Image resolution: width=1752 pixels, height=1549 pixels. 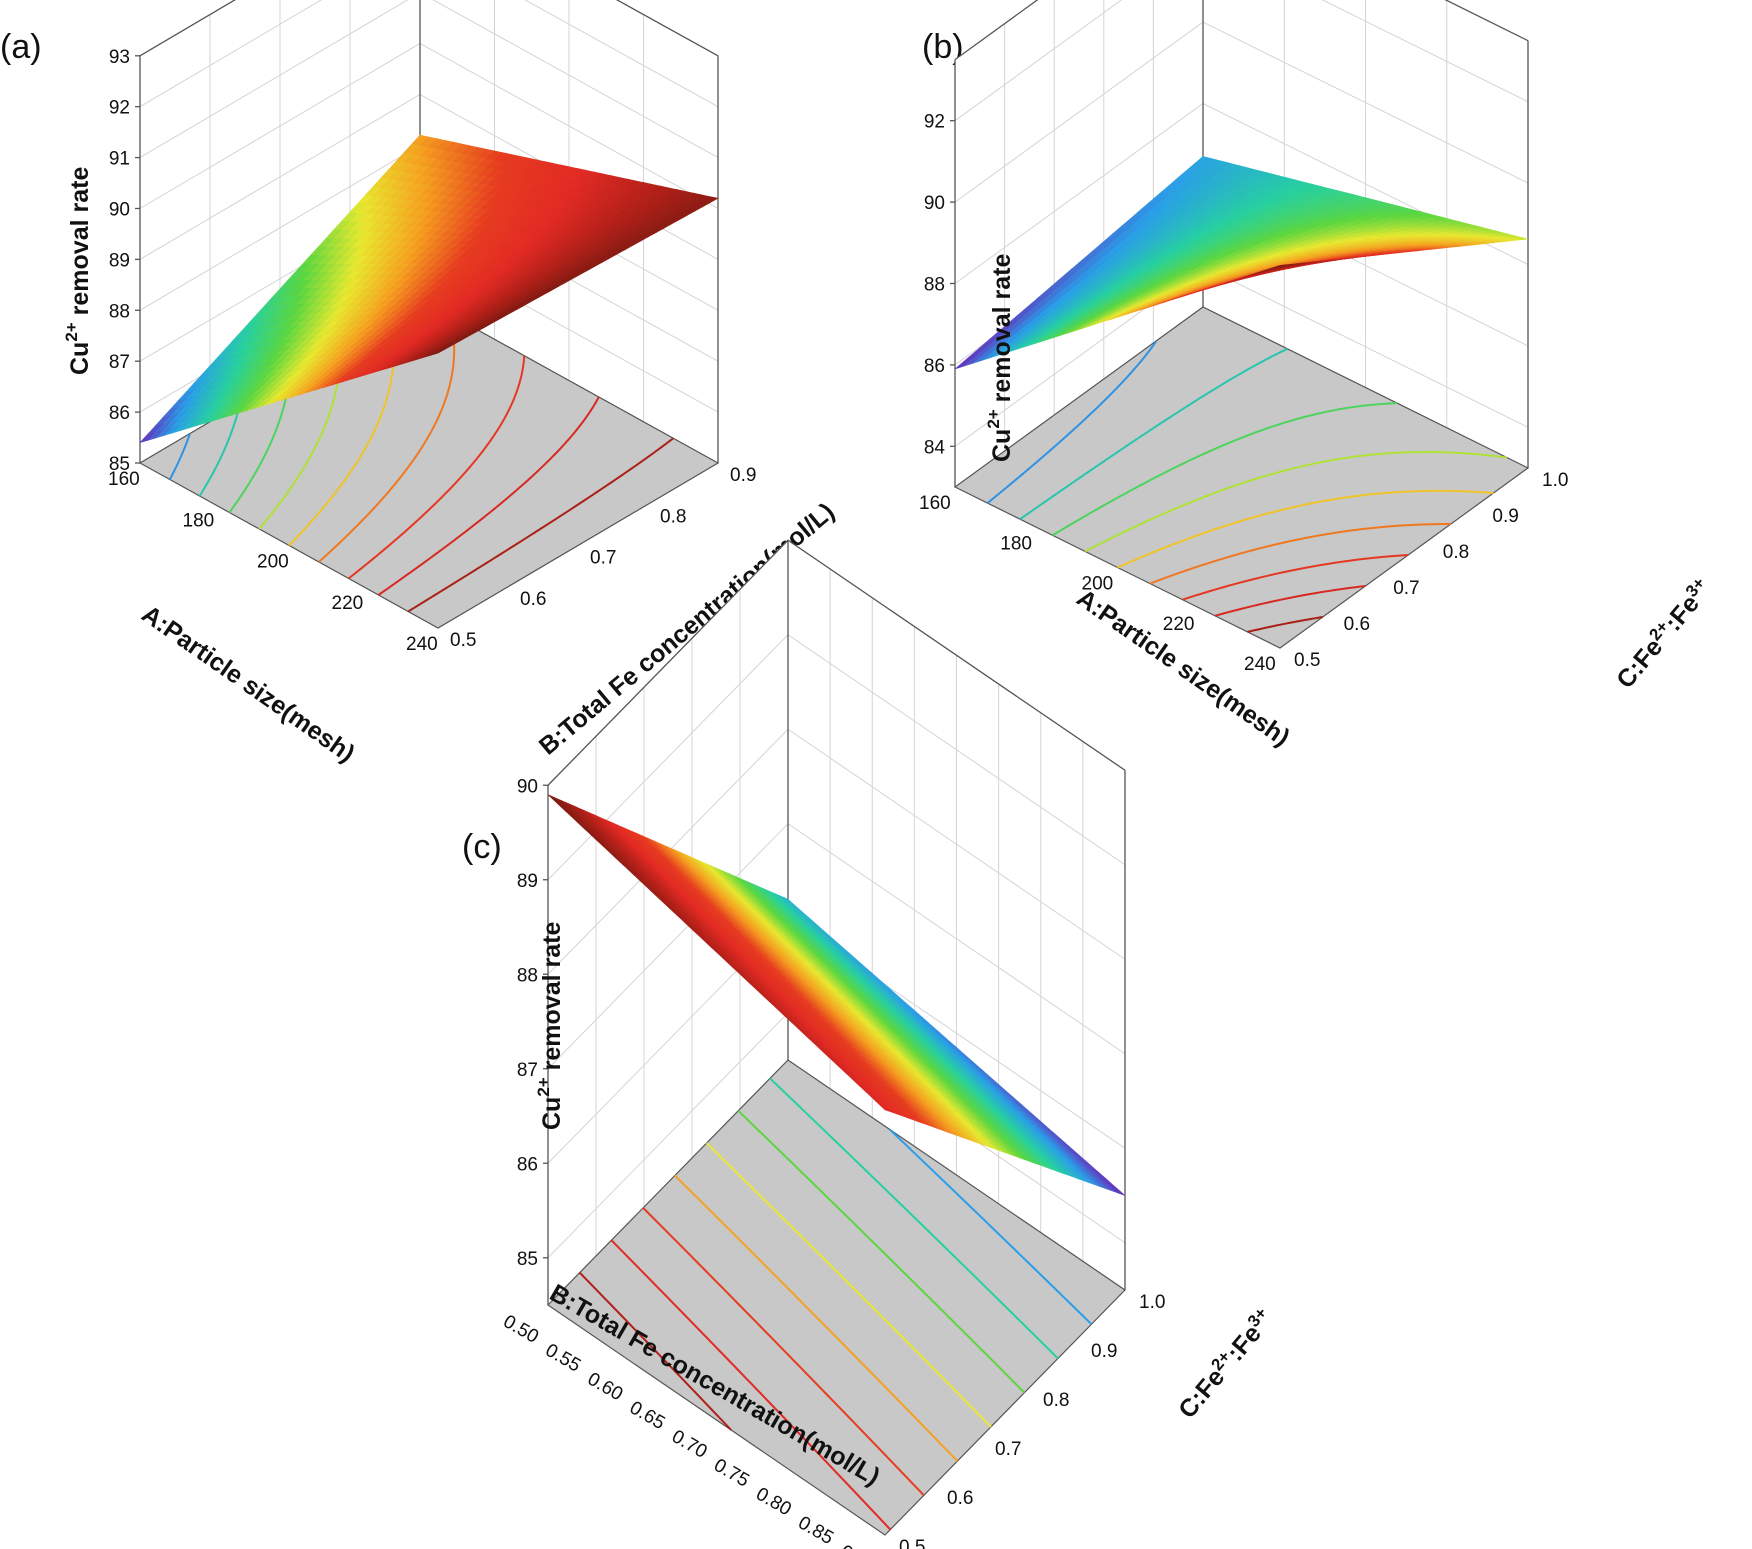 I want to click on floor-plane, so click(x=1241, y=477).